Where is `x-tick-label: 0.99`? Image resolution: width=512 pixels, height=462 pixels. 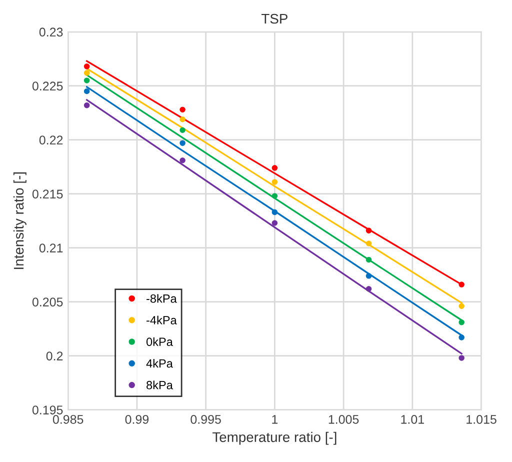 x-tick-label: 0.99 is located at coordinates (137, 419).